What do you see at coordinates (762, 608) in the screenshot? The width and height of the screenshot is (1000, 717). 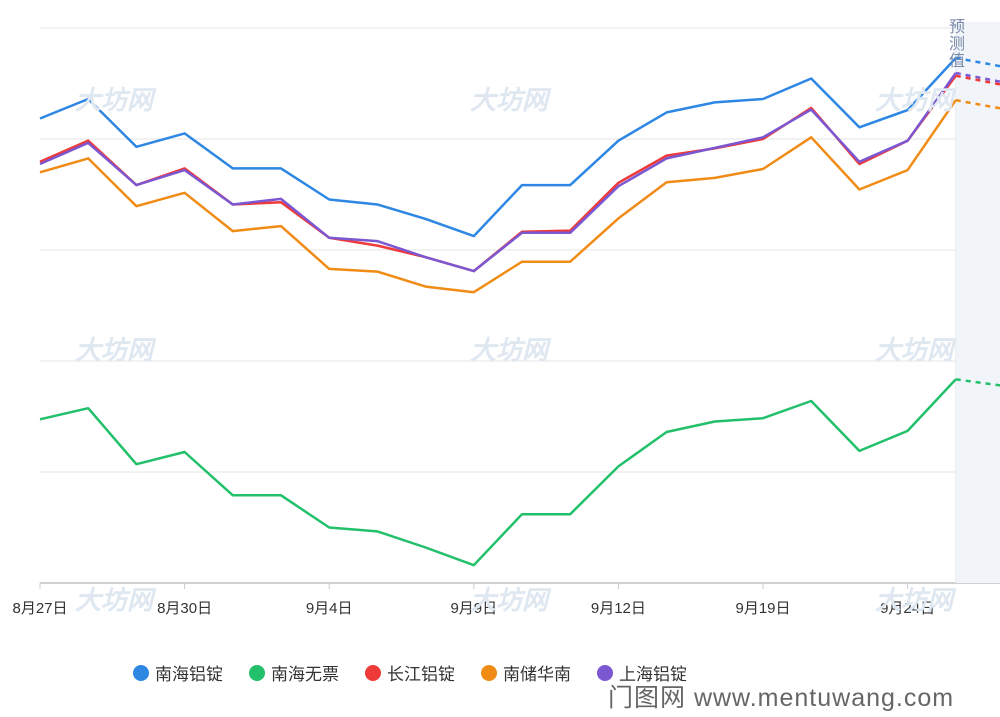 I see `x-tick-label: 9月19日` at bounding box center [762, 608].